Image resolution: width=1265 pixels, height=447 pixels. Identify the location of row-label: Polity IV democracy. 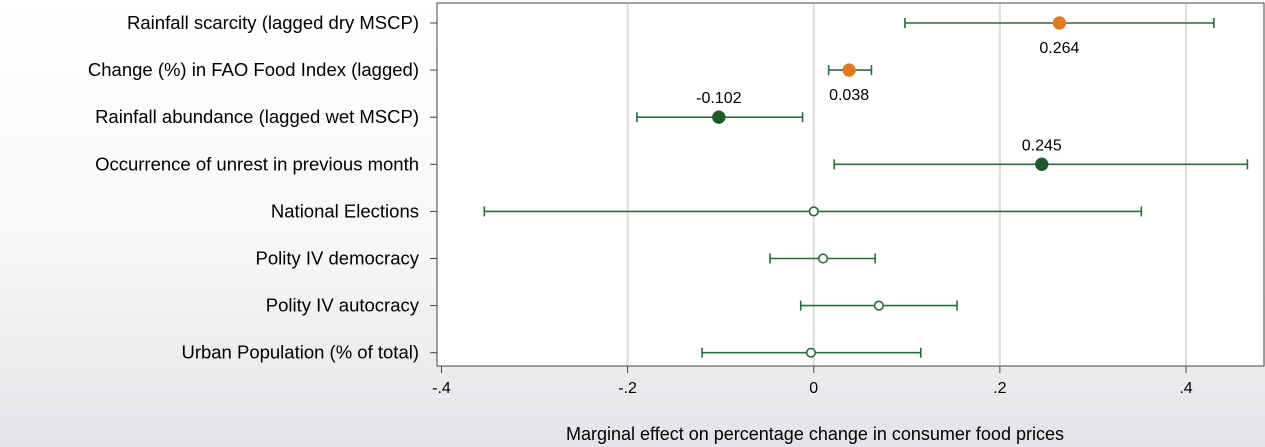
(338, 258).